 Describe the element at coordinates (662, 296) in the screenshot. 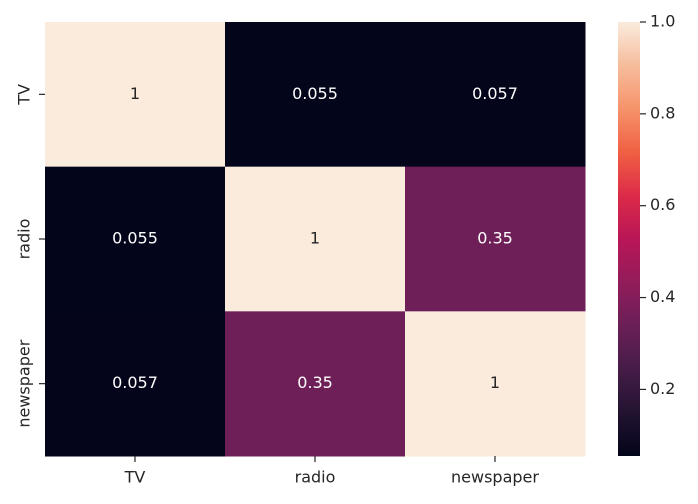

I see `colorbar-tick-label: 0.4` at that location.